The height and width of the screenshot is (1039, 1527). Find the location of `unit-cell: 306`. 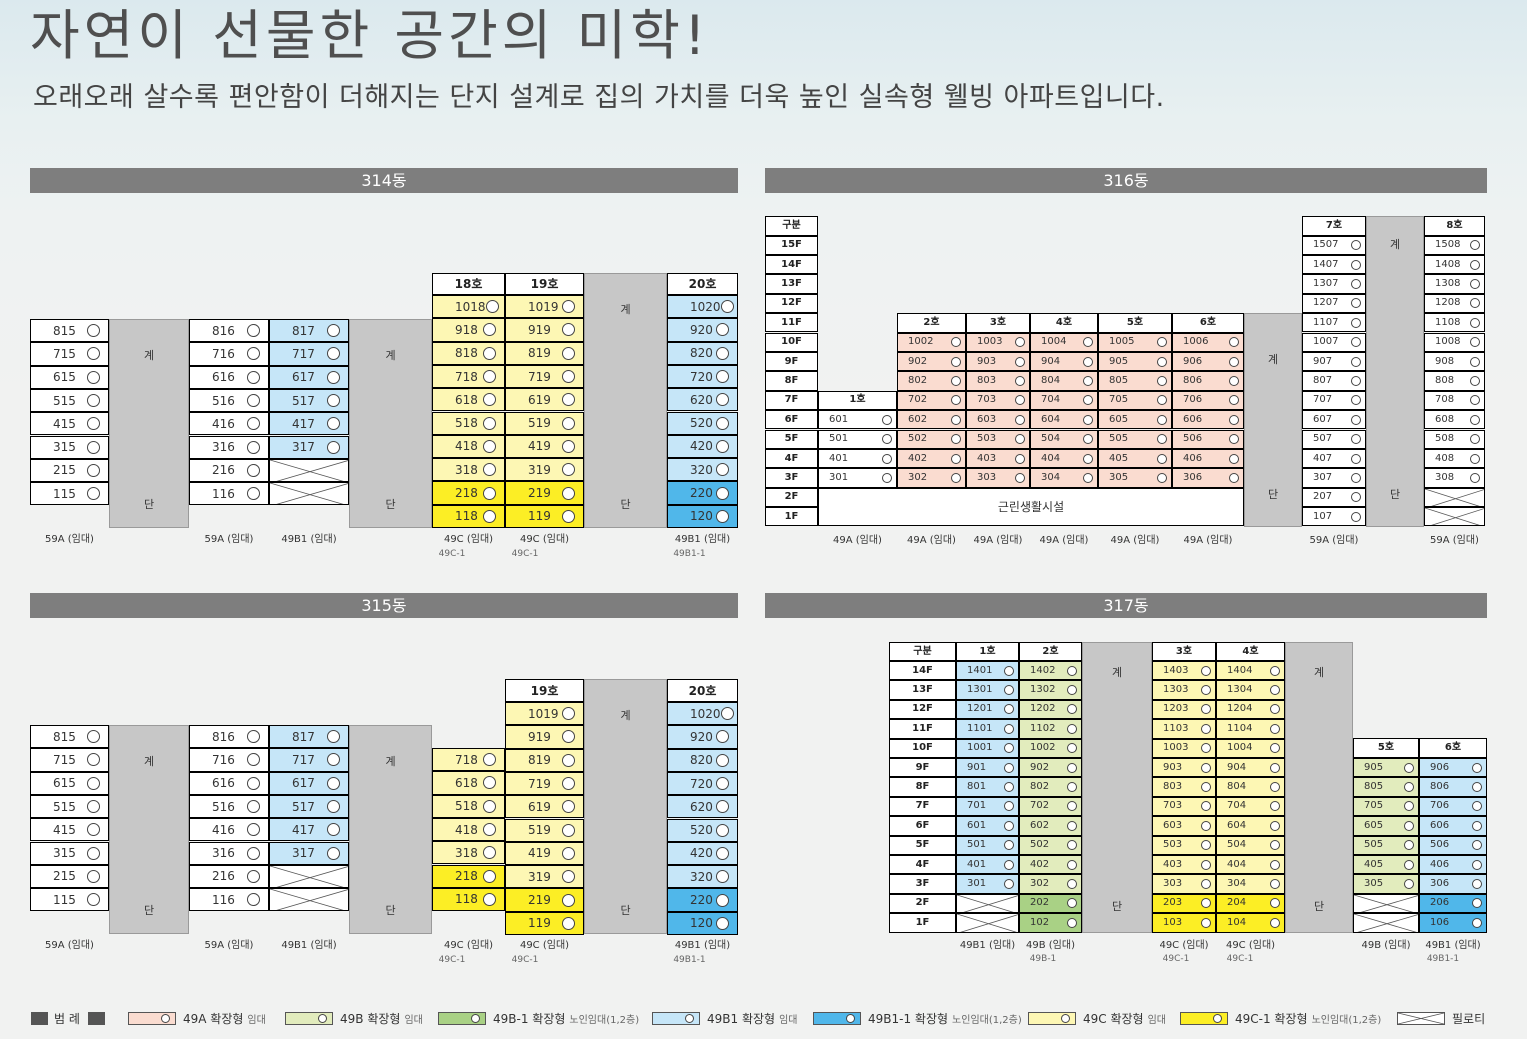

unit-cell: 306 is located at coordinates (1208, 478).